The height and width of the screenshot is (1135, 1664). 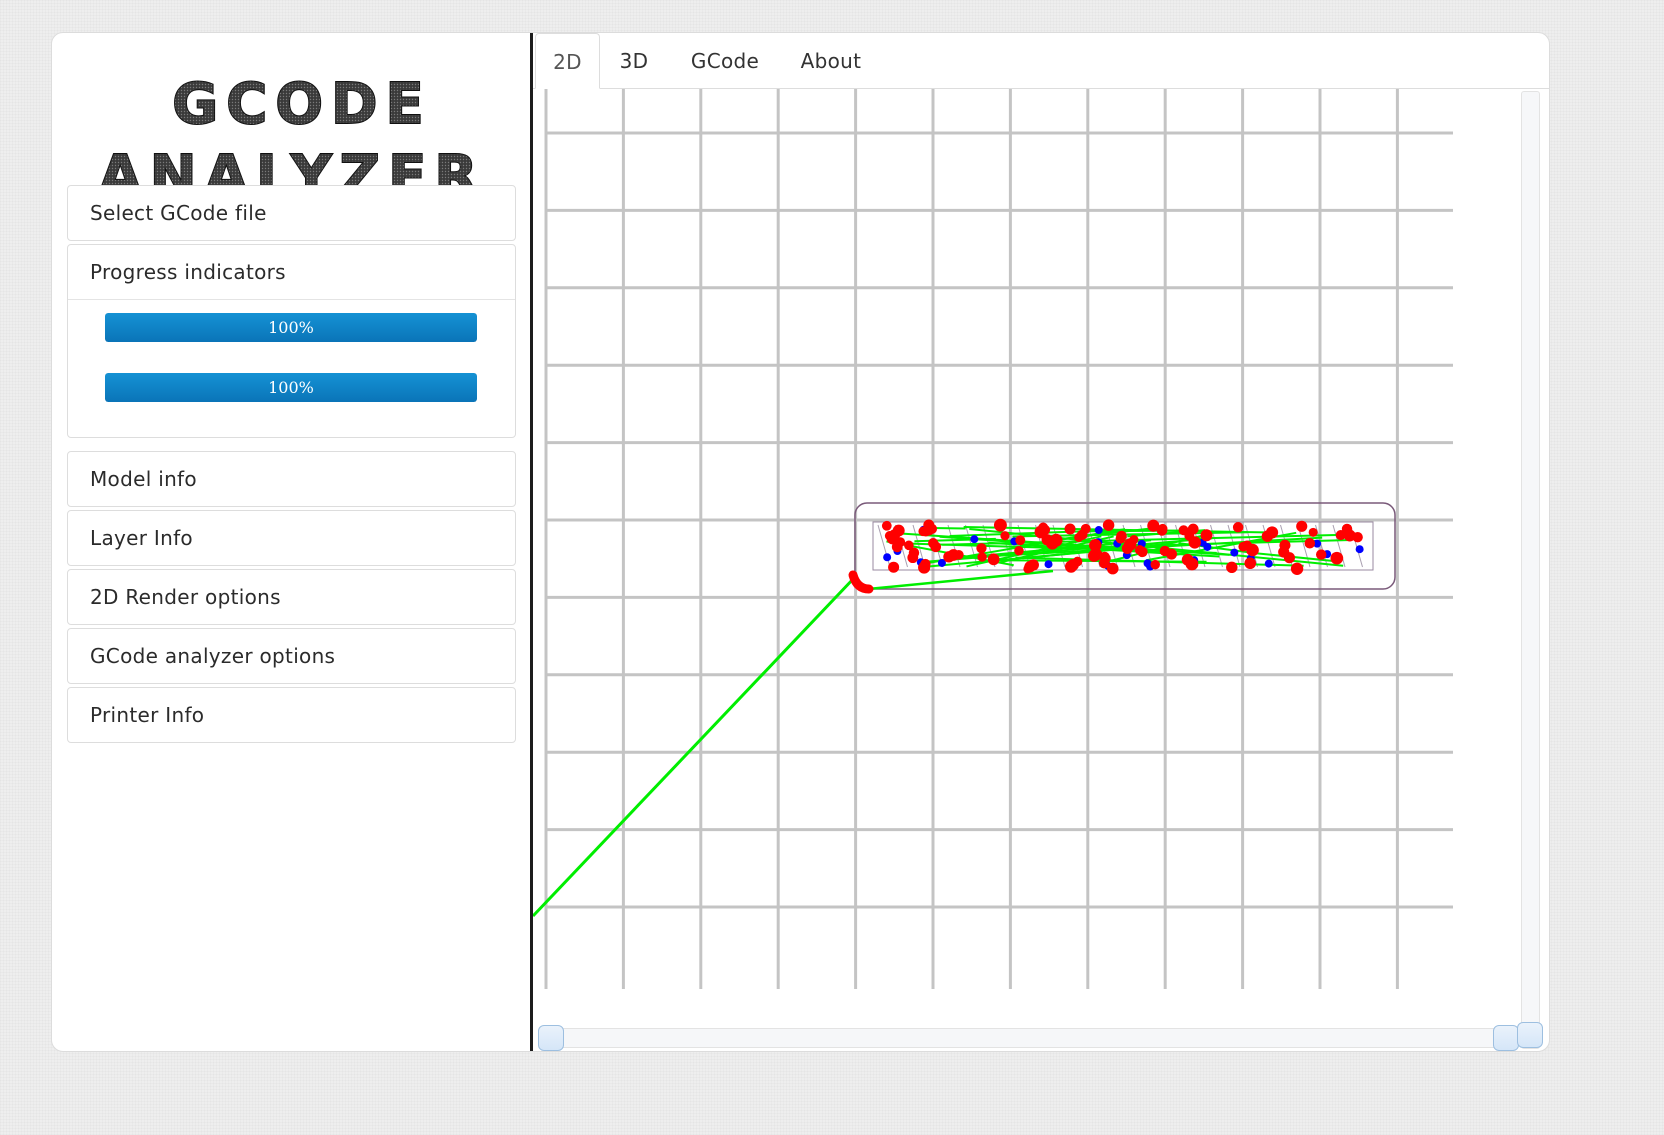 What do you see at coordinates (831, 61) in the screenshot?
I see `tab-about: About` at bounding box center [831, 61].